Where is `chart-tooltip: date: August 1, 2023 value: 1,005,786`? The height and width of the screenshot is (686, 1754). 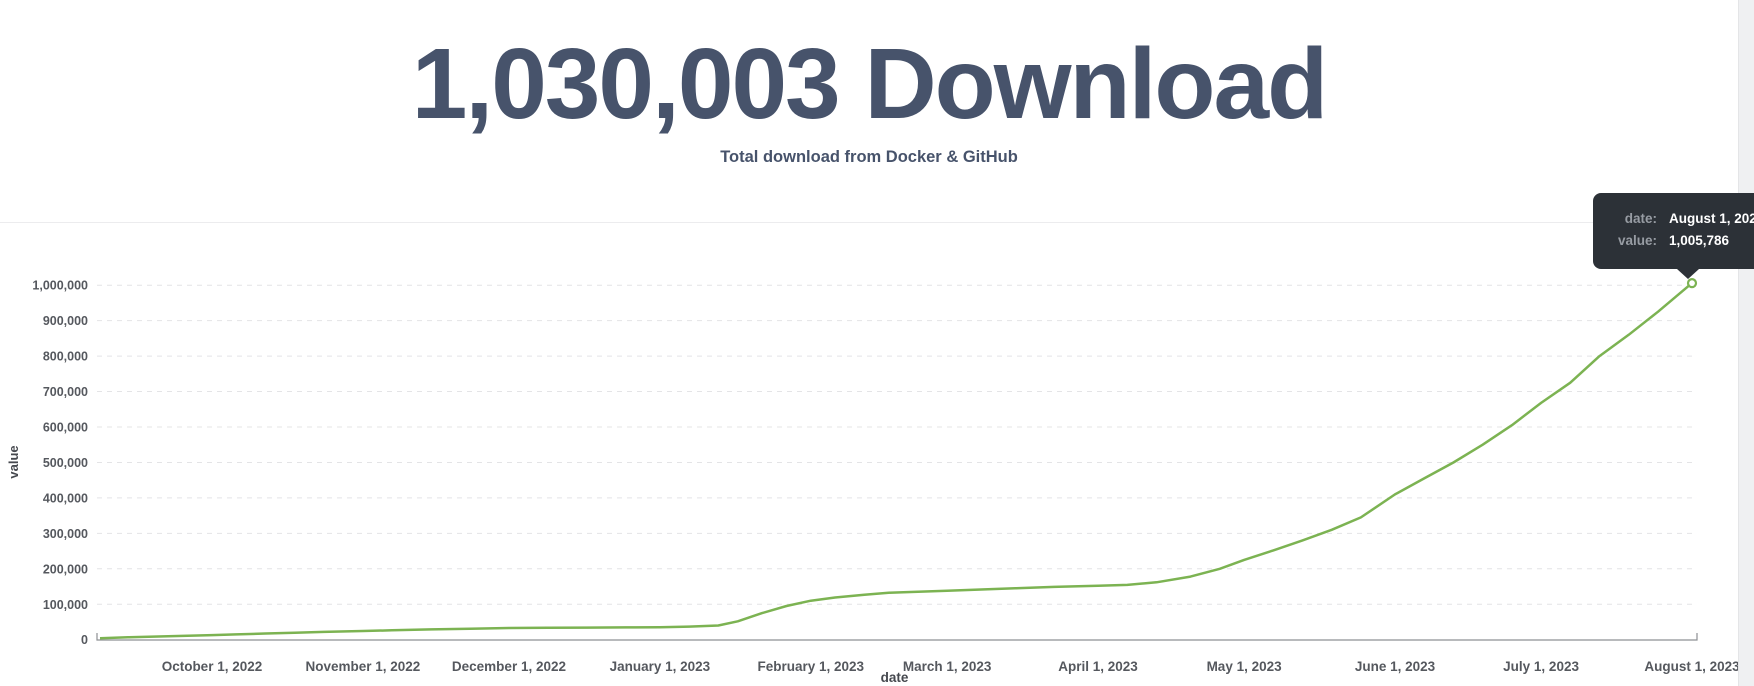
chart-tooltip: date: August 1, 2023 value: 1,005,786 is located at coordinates (1673, 236).